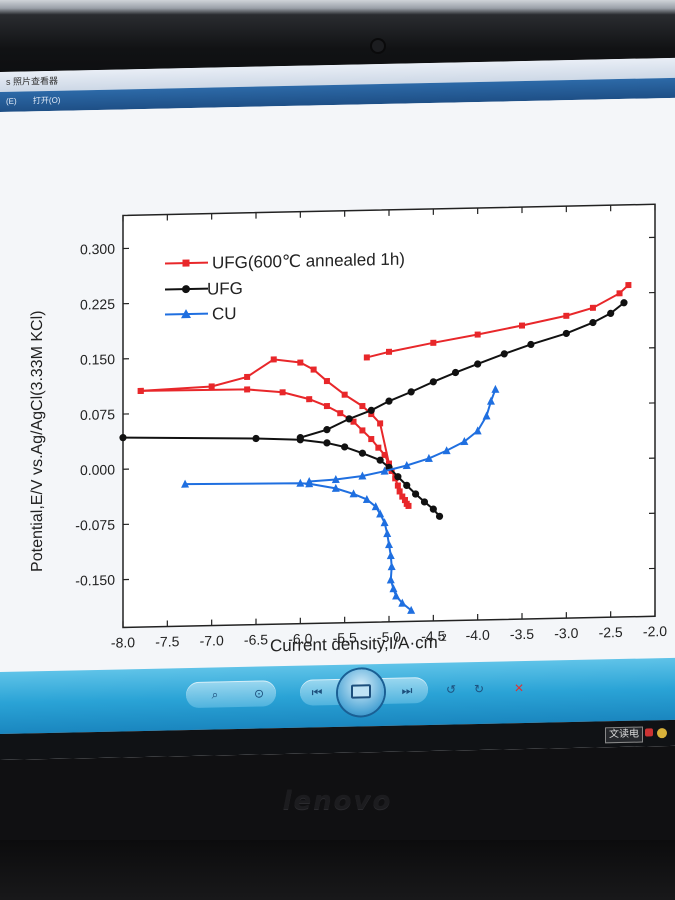 The height and width of the screenshot is (900, 675). What do you see at coordinates (259, 693) in the screenshot?
I see `fit-icon: ⊙` at bounding box center [259, 693].